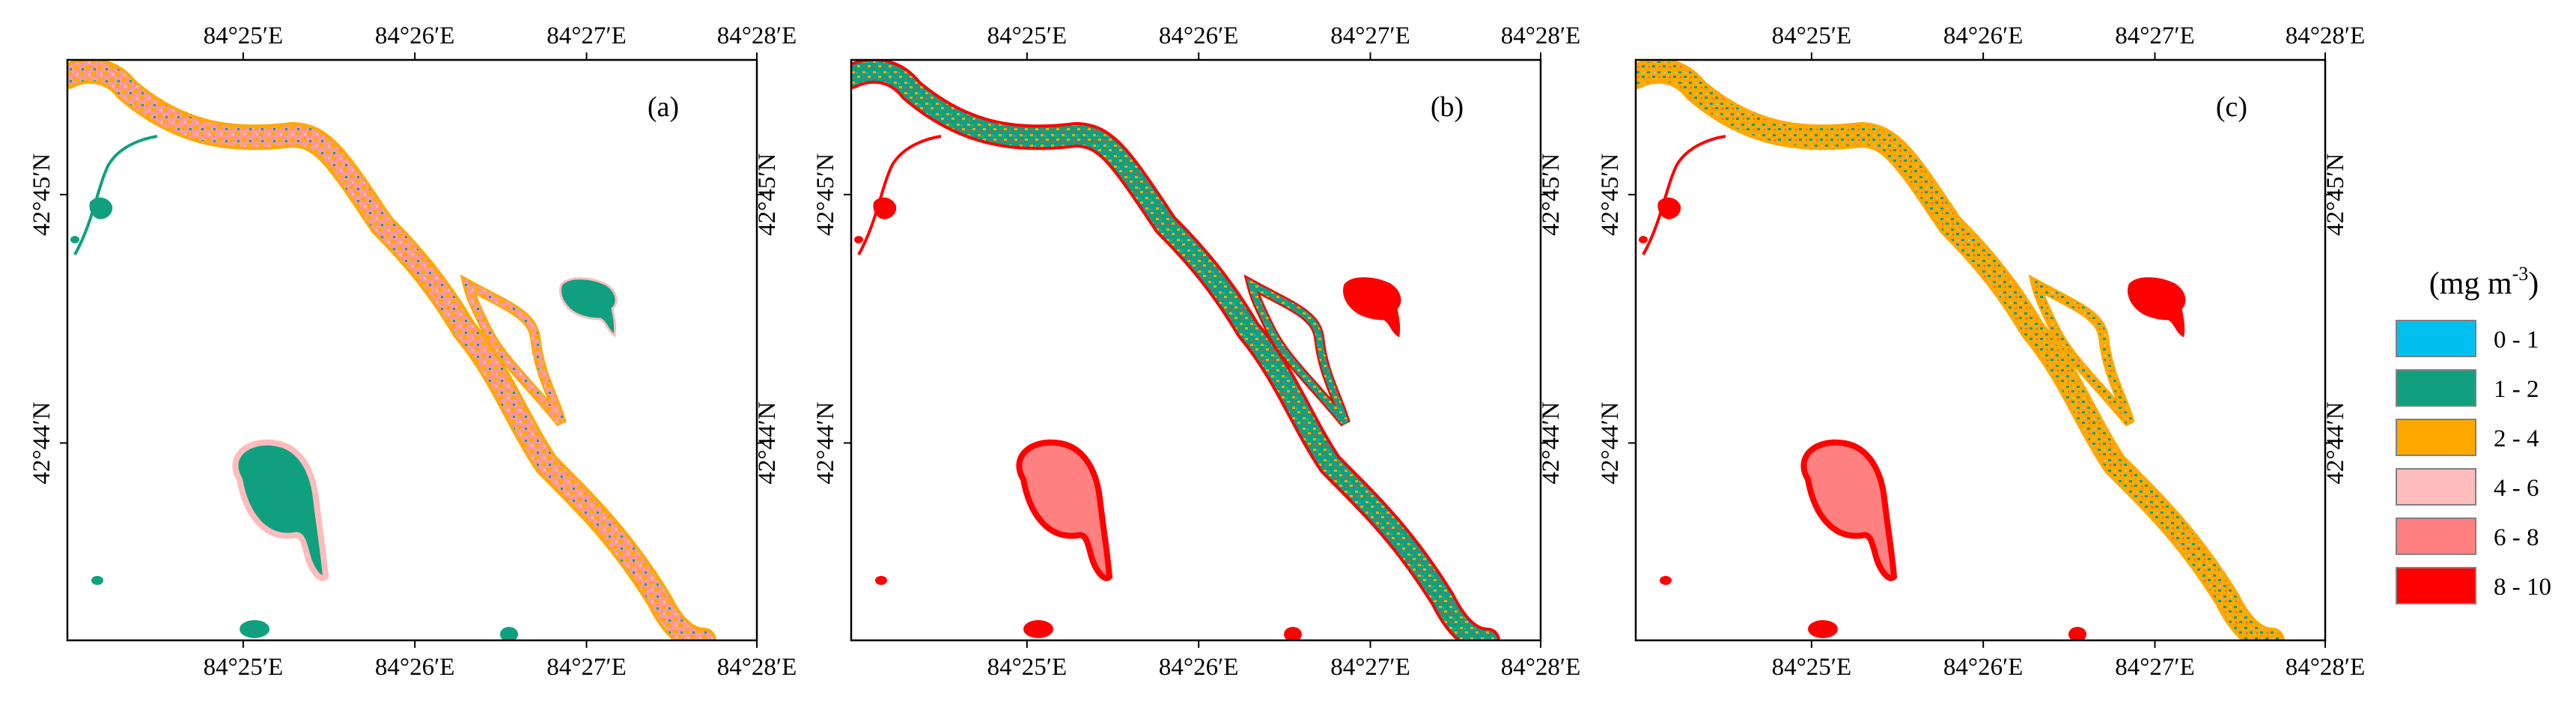 This screenshot has height=701, width=2576. I want to click on legend-label-first: 0 - 1, so click(2516, 340).